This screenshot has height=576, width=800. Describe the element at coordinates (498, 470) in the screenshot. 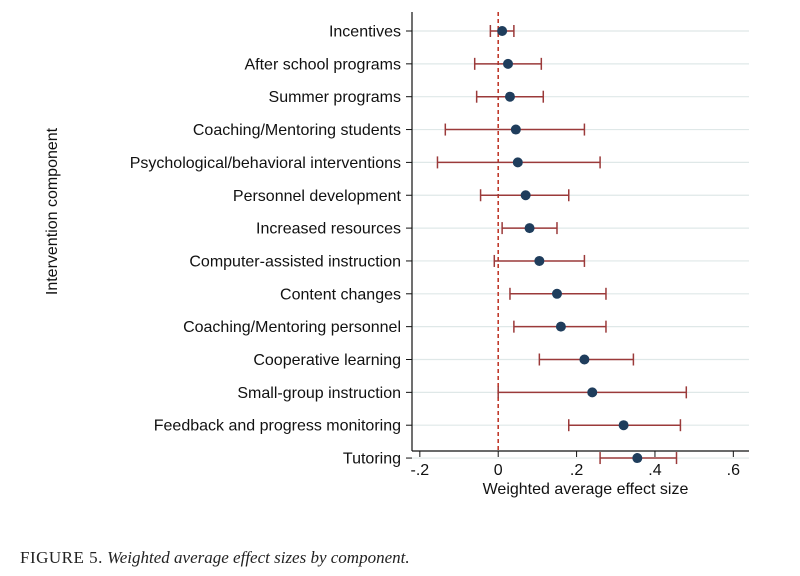

I see `x-tick-label: 0` at that location.